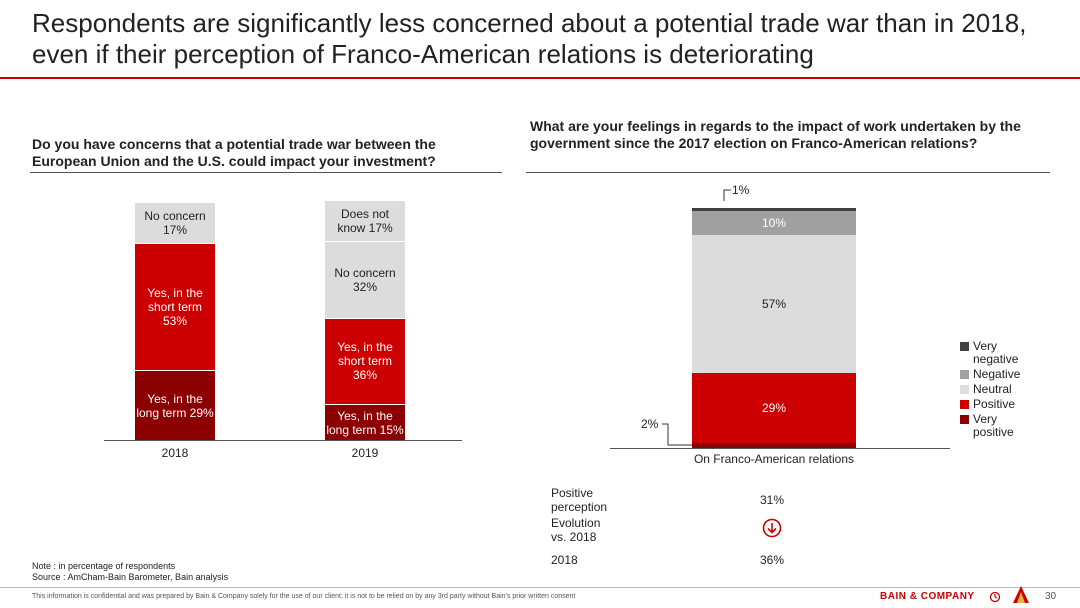 This screenshot has height=608, width=1080. I want to click on positive-perception-value: 31%, so click(772, 500).